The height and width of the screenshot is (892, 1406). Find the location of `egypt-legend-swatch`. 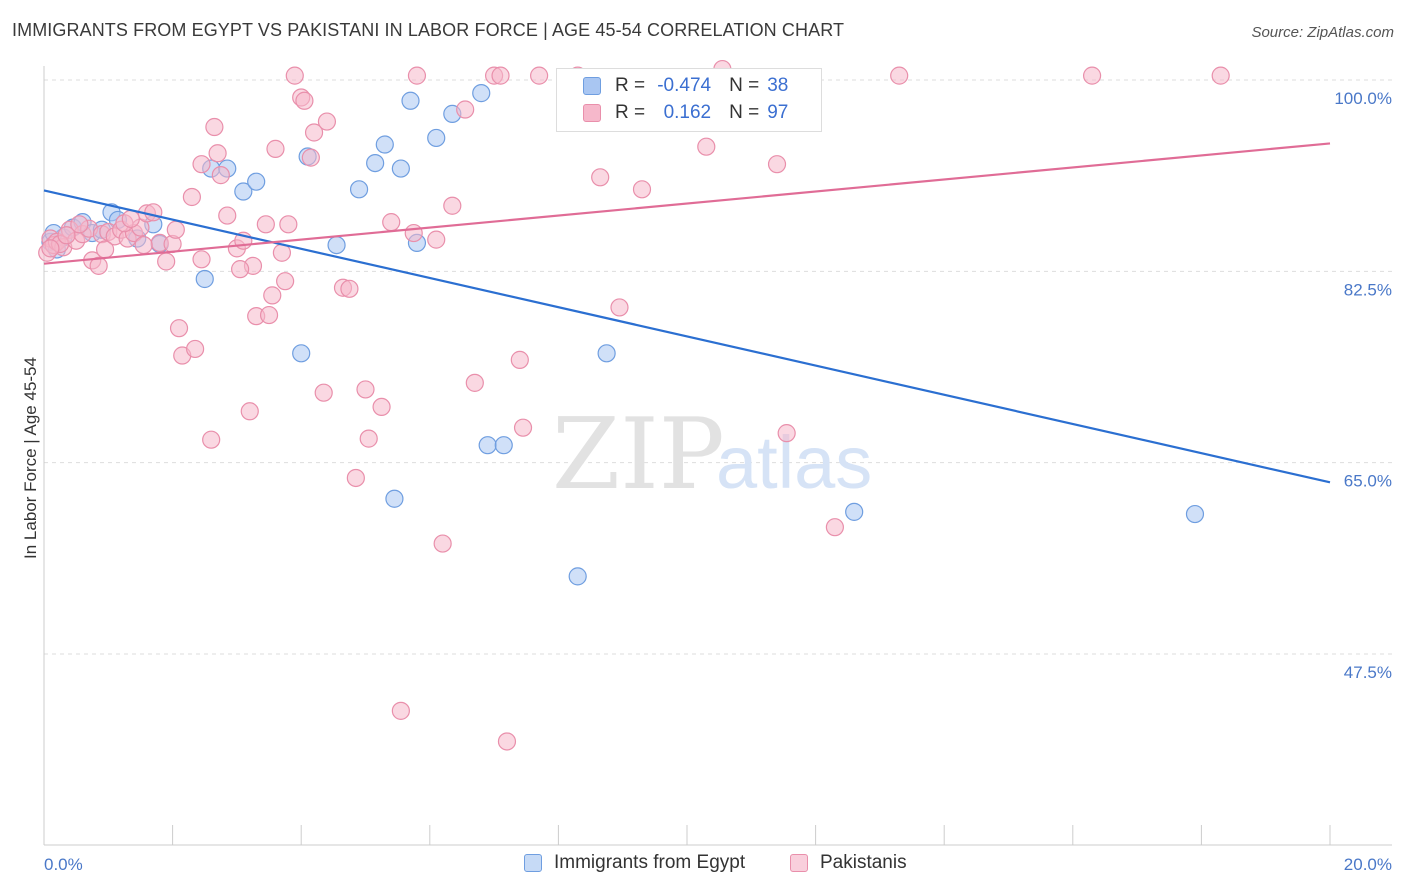

egypt-legend-swatch is located at coordinates (533, 863).